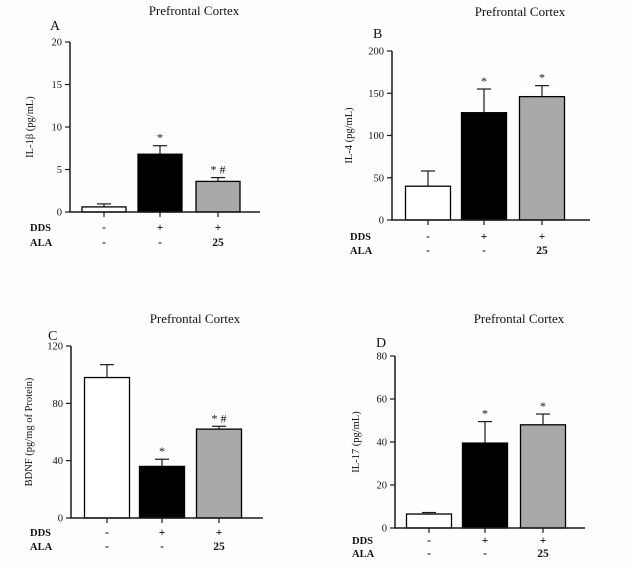 Image resolution: width=634 pixels, height=566 pixels. Describe the element at coordinates (57, 128) in the screenshot. I see `y-tick-label: 10` at that location.